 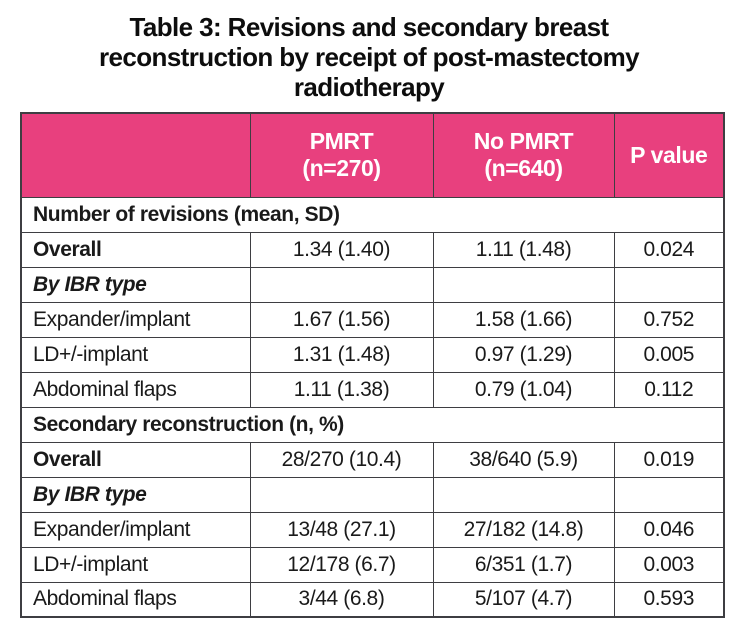 What do you see at coordinates (669, 529) in the screenshot?
I see `p-value-cell: 0.046` at bounding box center [669, 529].